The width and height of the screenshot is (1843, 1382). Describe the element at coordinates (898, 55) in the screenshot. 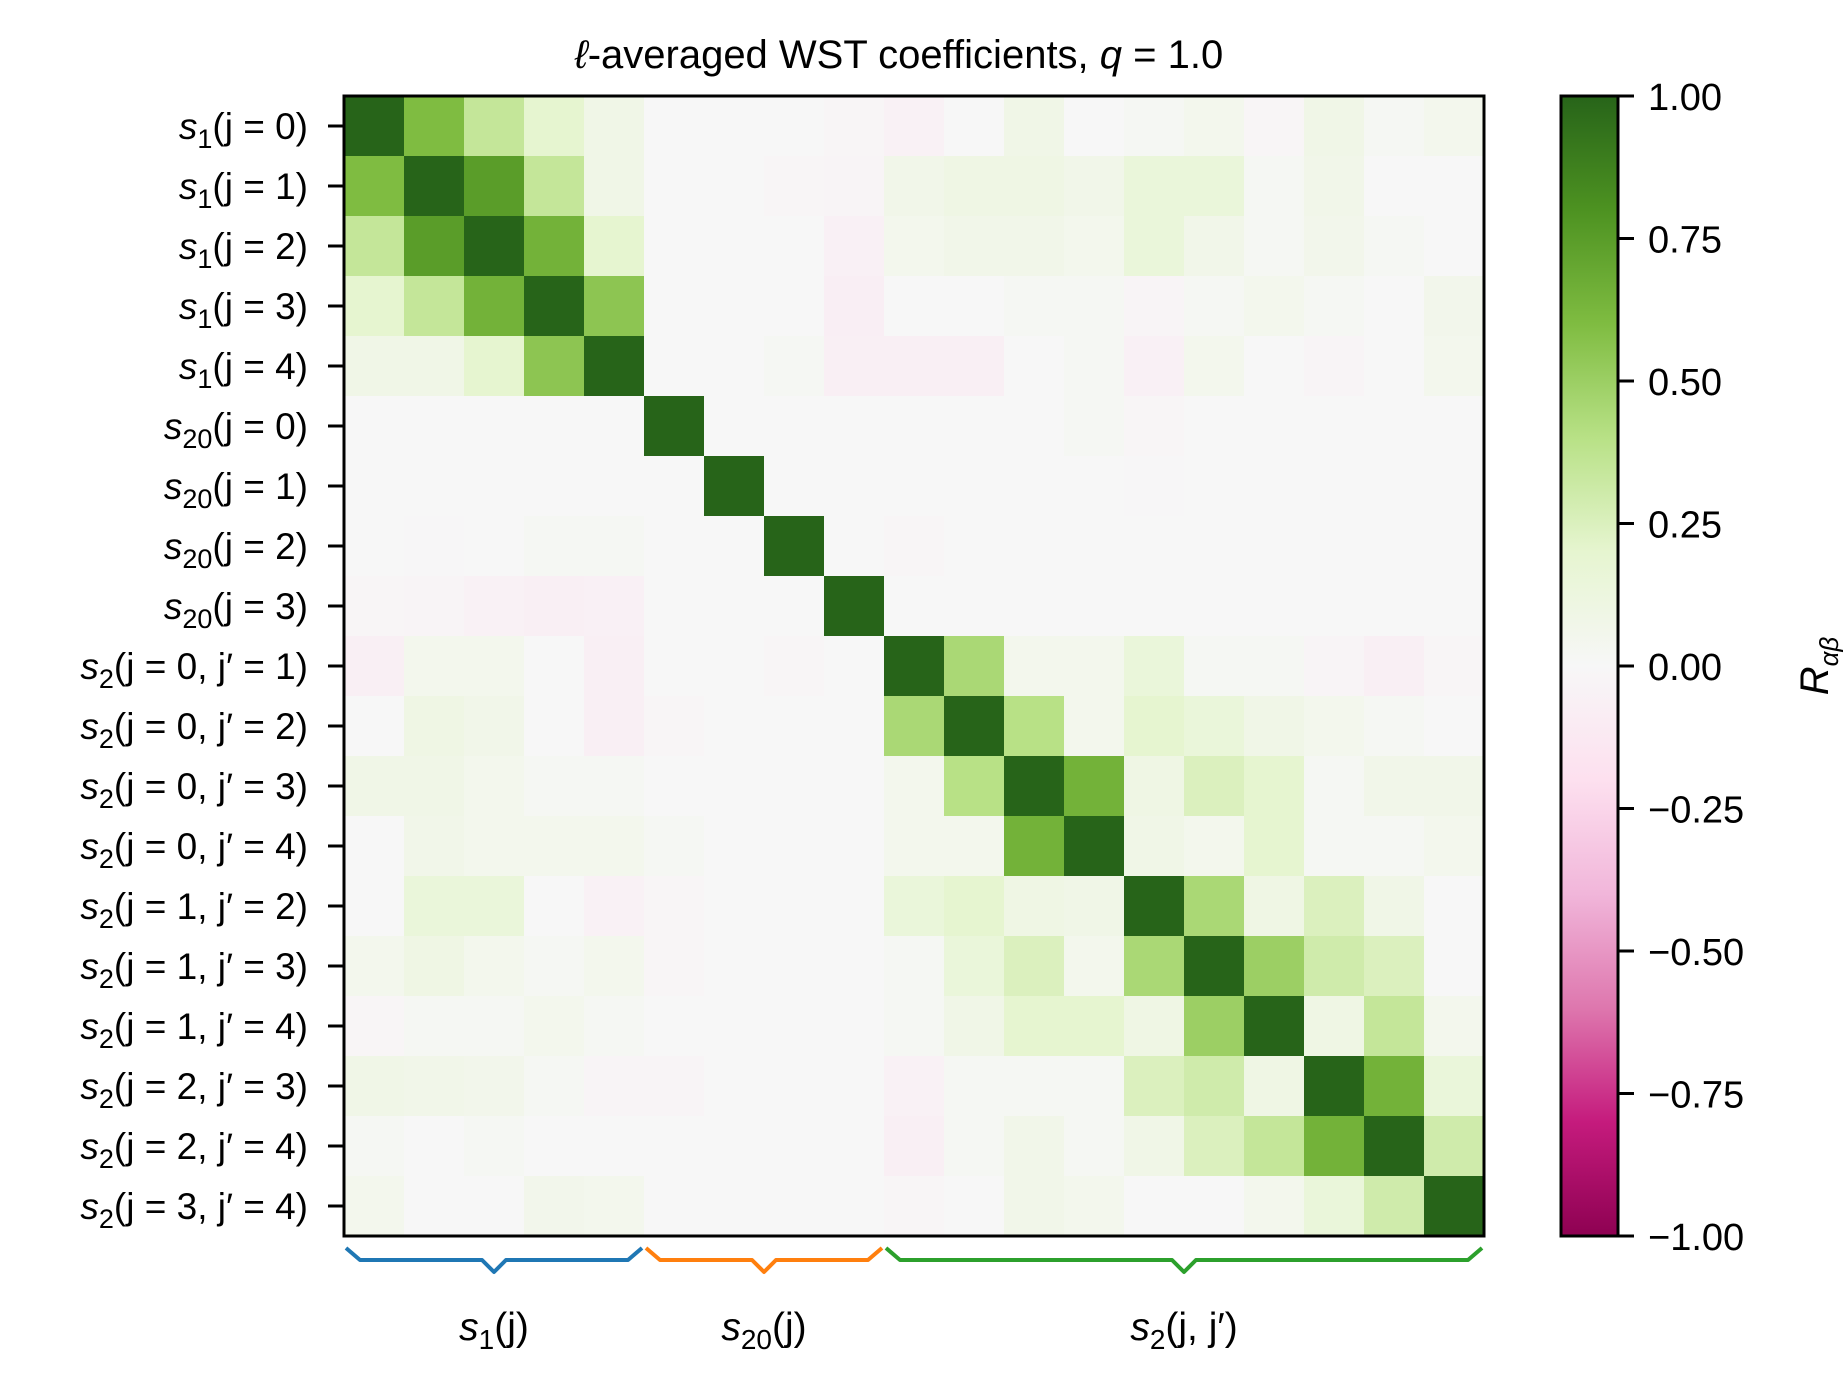

I see `chart-title: ℓ-averaged WST coefficients, q = 1.0` at that location.